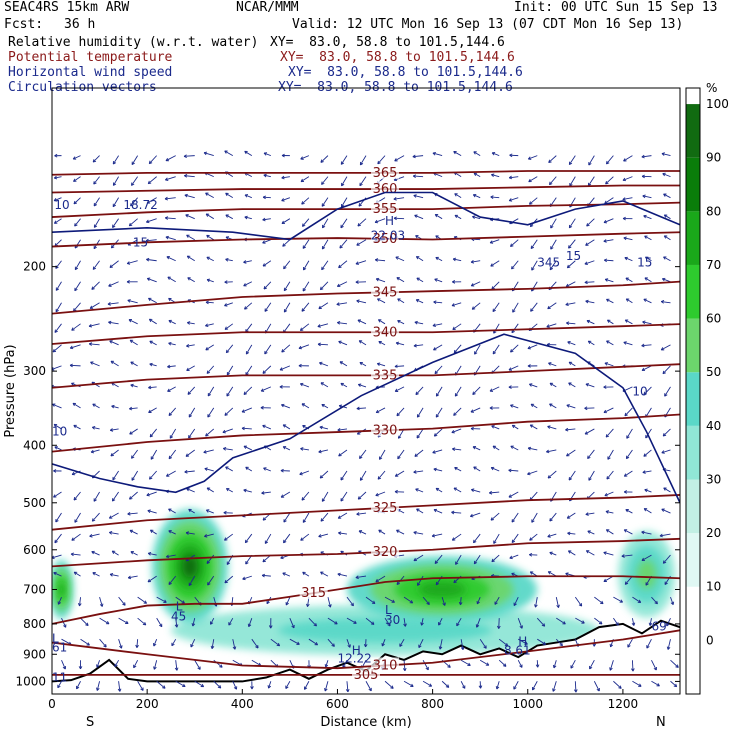 The height and width of the screenshot is (740, 740). I want to click on y-tick-label: 200, so click(34, 267).